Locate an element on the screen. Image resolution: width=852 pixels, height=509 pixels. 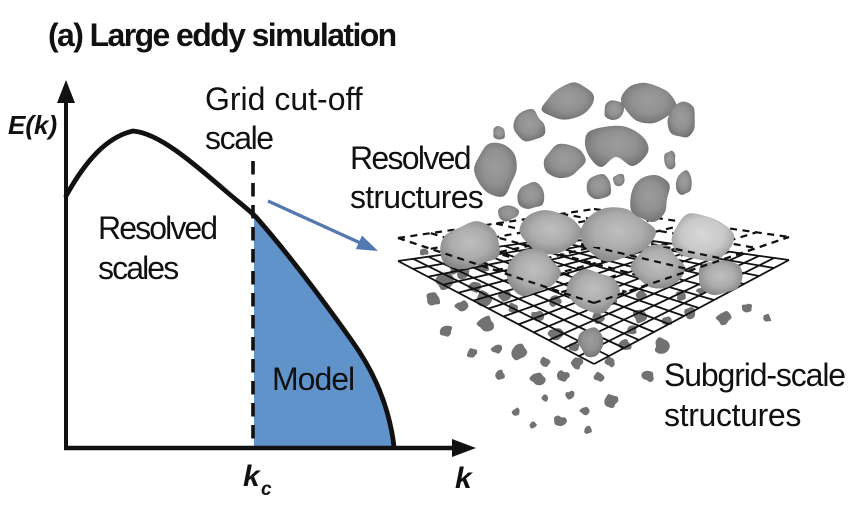
svg-text: (a) Large eddy simulation is located at coordinates (222, 35).